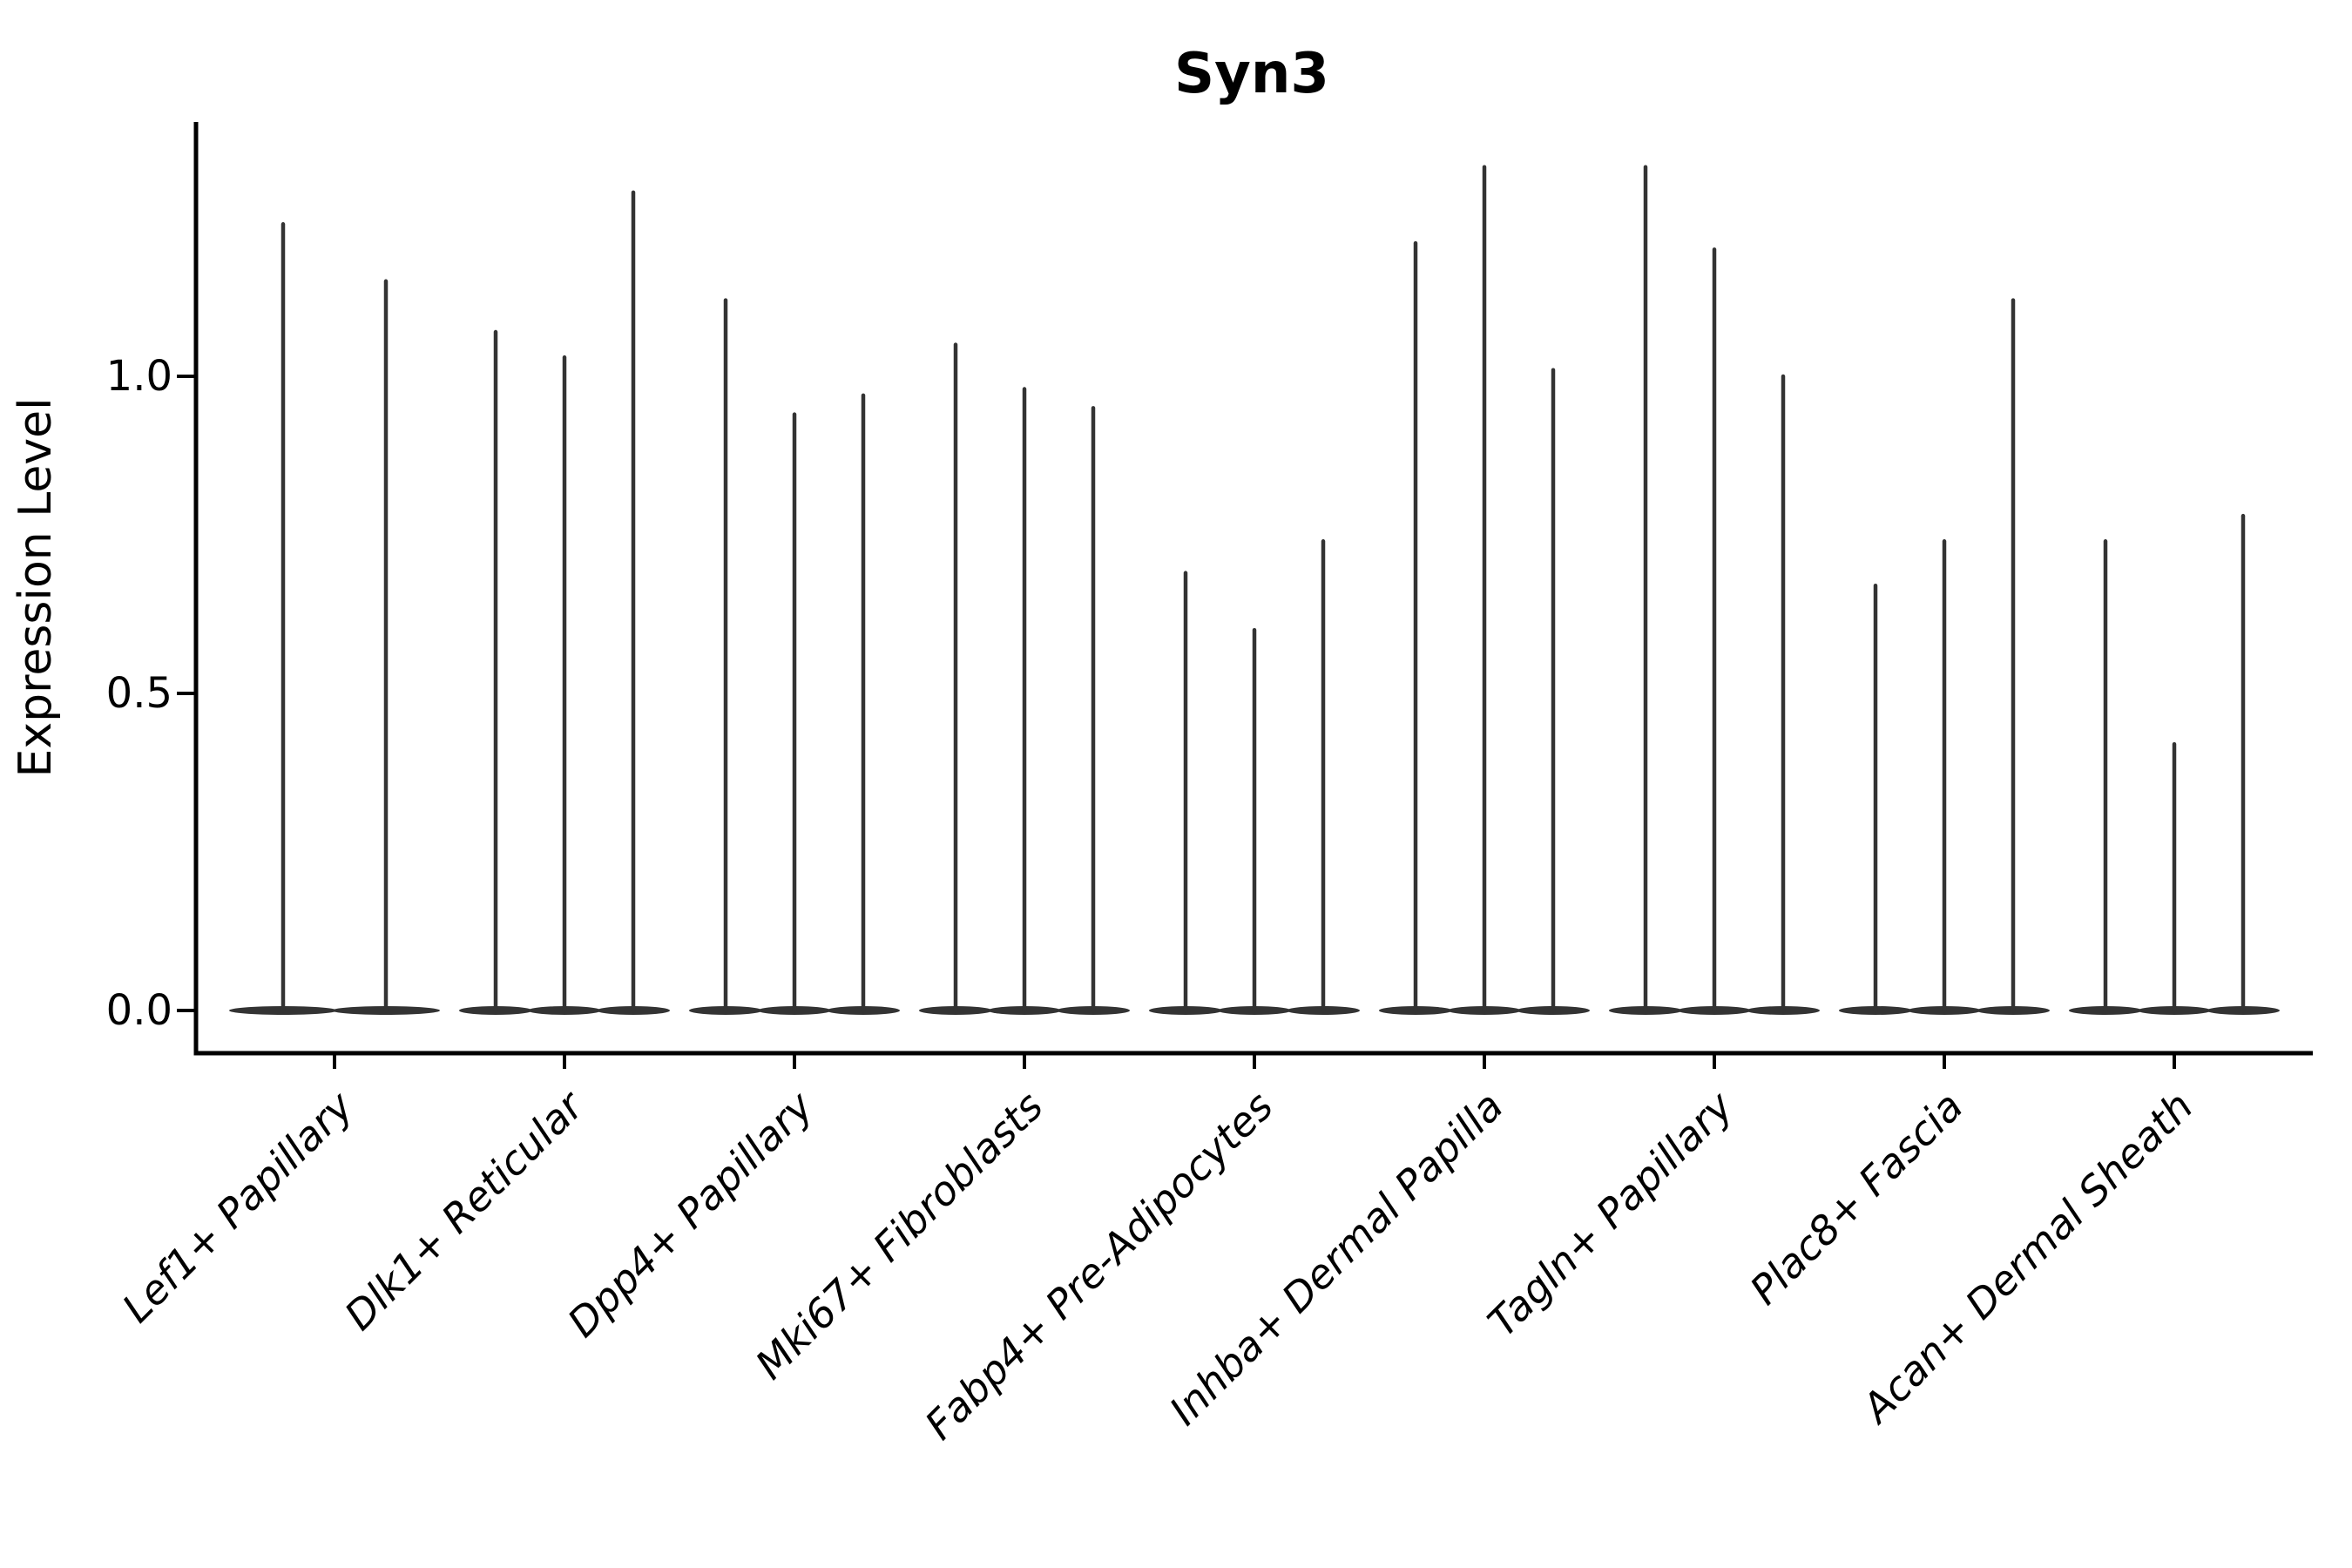 Image resolution: width=2352 pixels, height=1568 pixels. I want to click on plot-title: Syn3, so click(1251, 74).